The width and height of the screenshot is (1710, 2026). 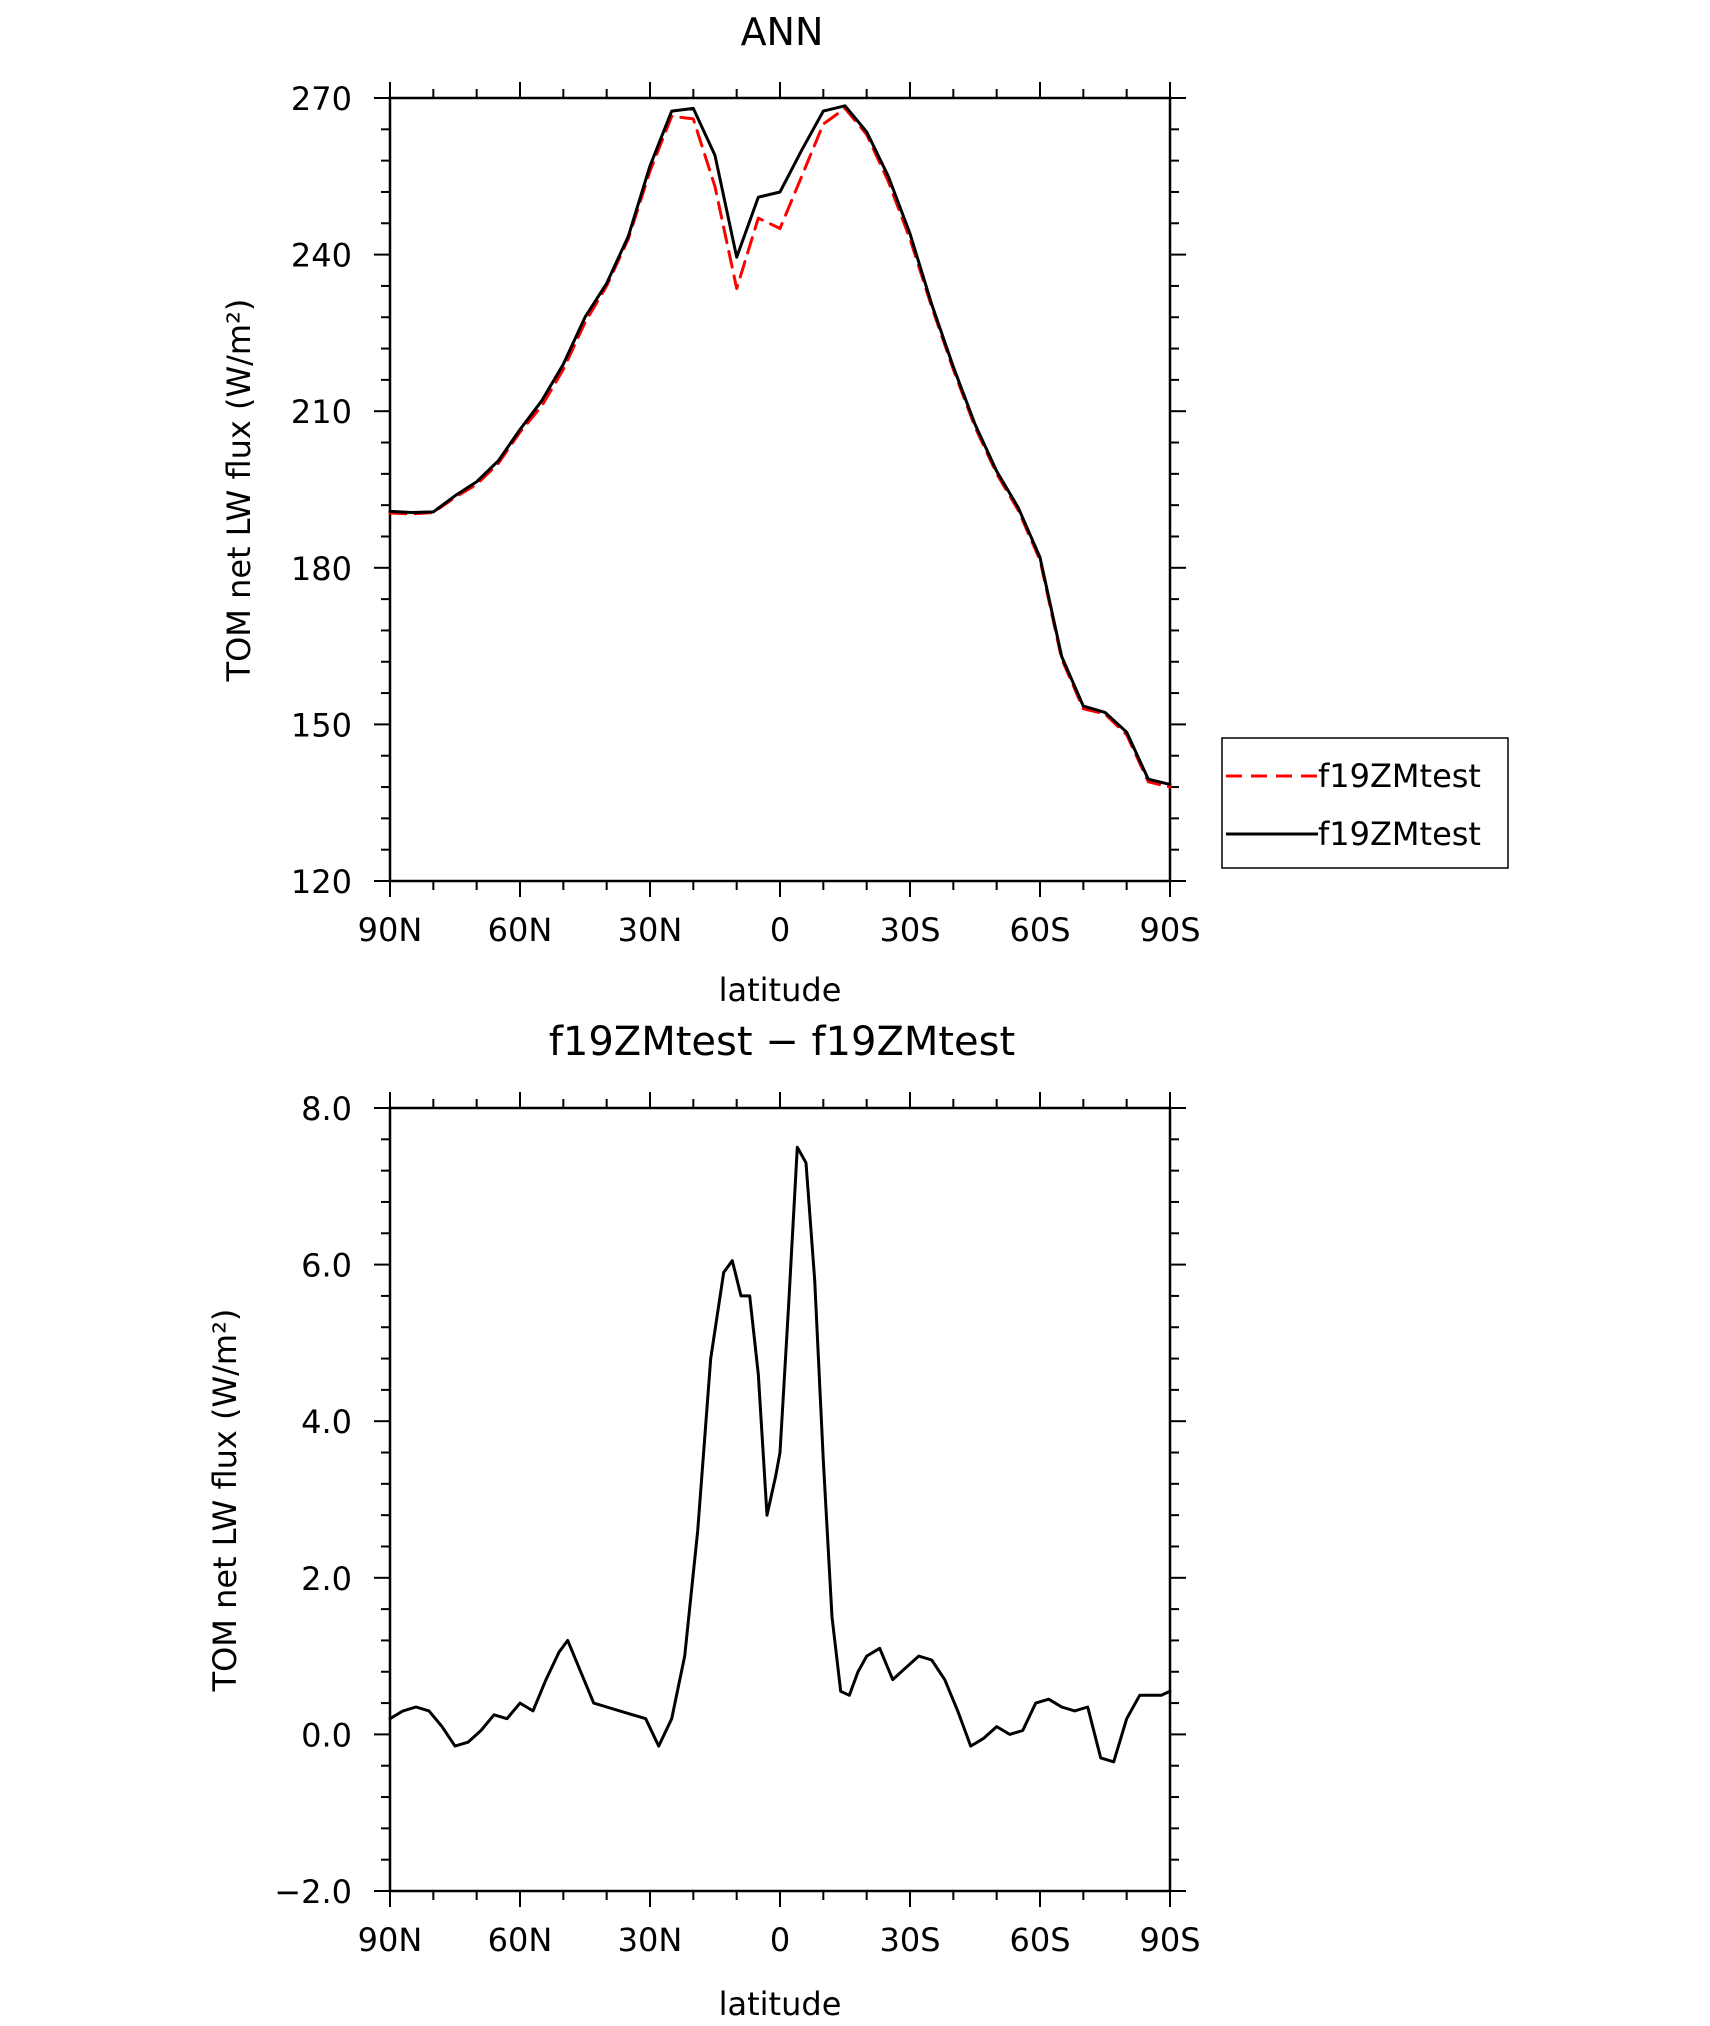 What do you see at coordinates (239, 491) in the screenshot?
I see `panel-top-ylabel: TOM net LW flux (W/m²)` at bounding box center [239, 491].